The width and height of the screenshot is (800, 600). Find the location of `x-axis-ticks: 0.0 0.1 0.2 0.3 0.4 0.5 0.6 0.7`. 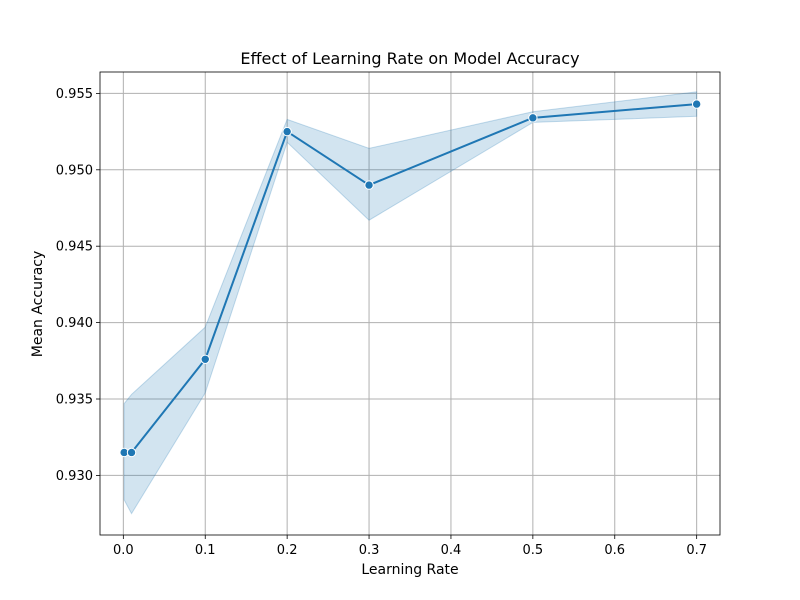

x-axis-ticks: 0.0 0.1 0.2 0.3 0.4 0.5 0.6 0.7 is located at coordinates (410, 546).